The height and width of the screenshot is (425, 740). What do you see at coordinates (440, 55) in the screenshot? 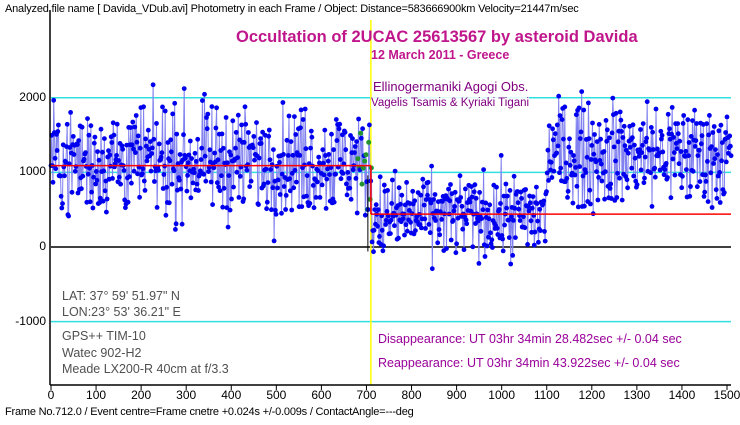
I see `chart-subtitle: 12 March 2011 - Greece` at bounding box center [440, 55].